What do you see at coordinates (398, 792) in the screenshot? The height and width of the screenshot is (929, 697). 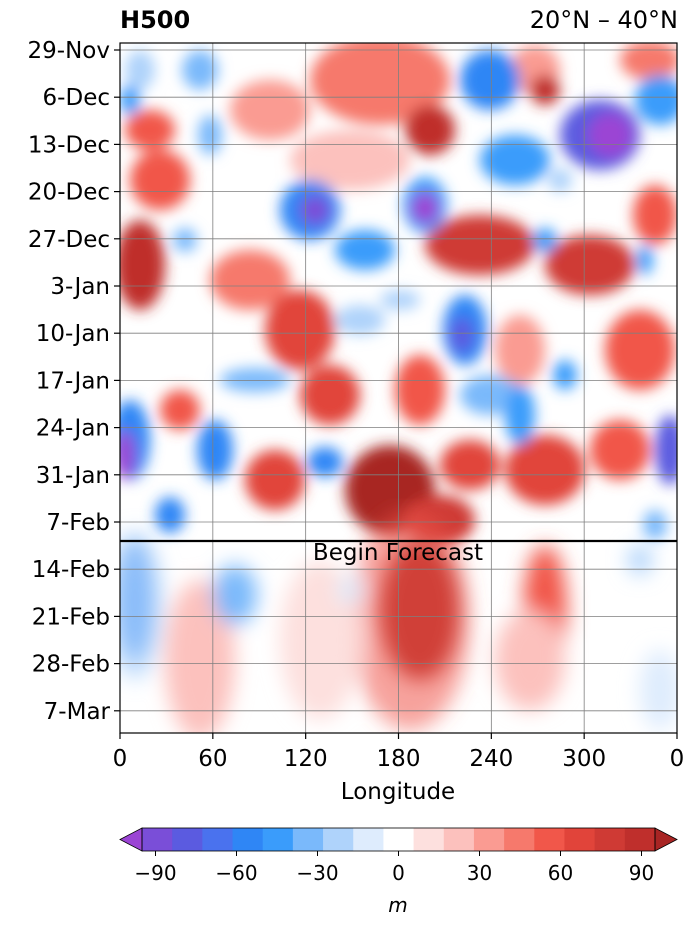 I see `x-axis-label: Longitude` at bounding box center [398, 792].